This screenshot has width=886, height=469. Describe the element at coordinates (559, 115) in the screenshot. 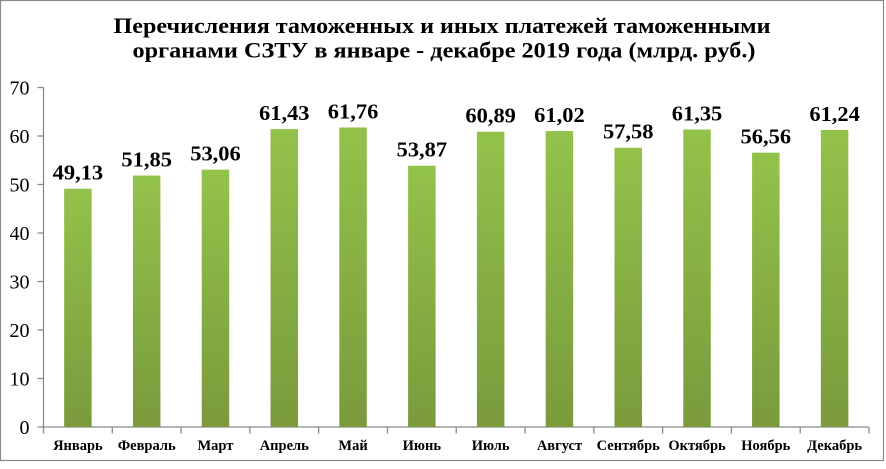

I see `svg-text: 61,02` at that location.